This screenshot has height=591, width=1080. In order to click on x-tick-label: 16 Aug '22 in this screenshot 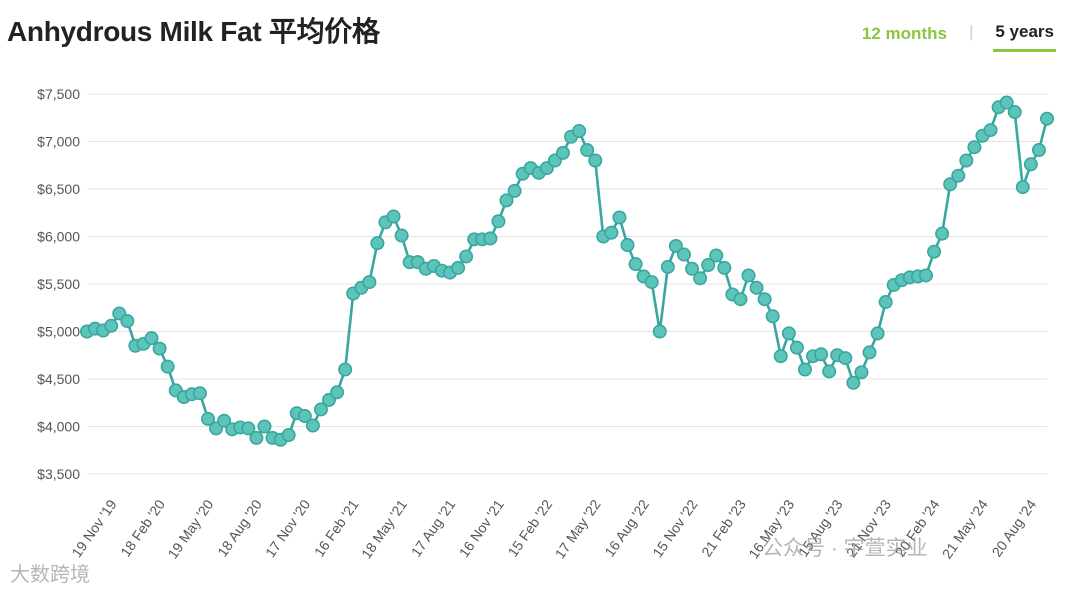, I will do `click(626, 527)`.